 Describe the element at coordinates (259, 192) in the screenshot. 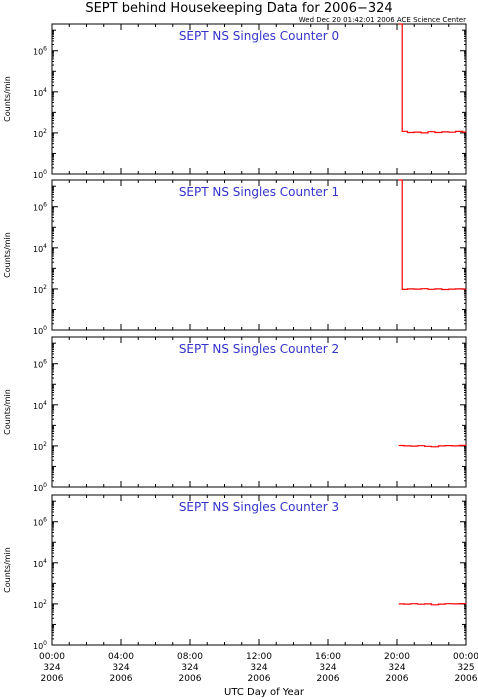

I see `panel-title: SEPT NS Singles Counter 1` at that location.